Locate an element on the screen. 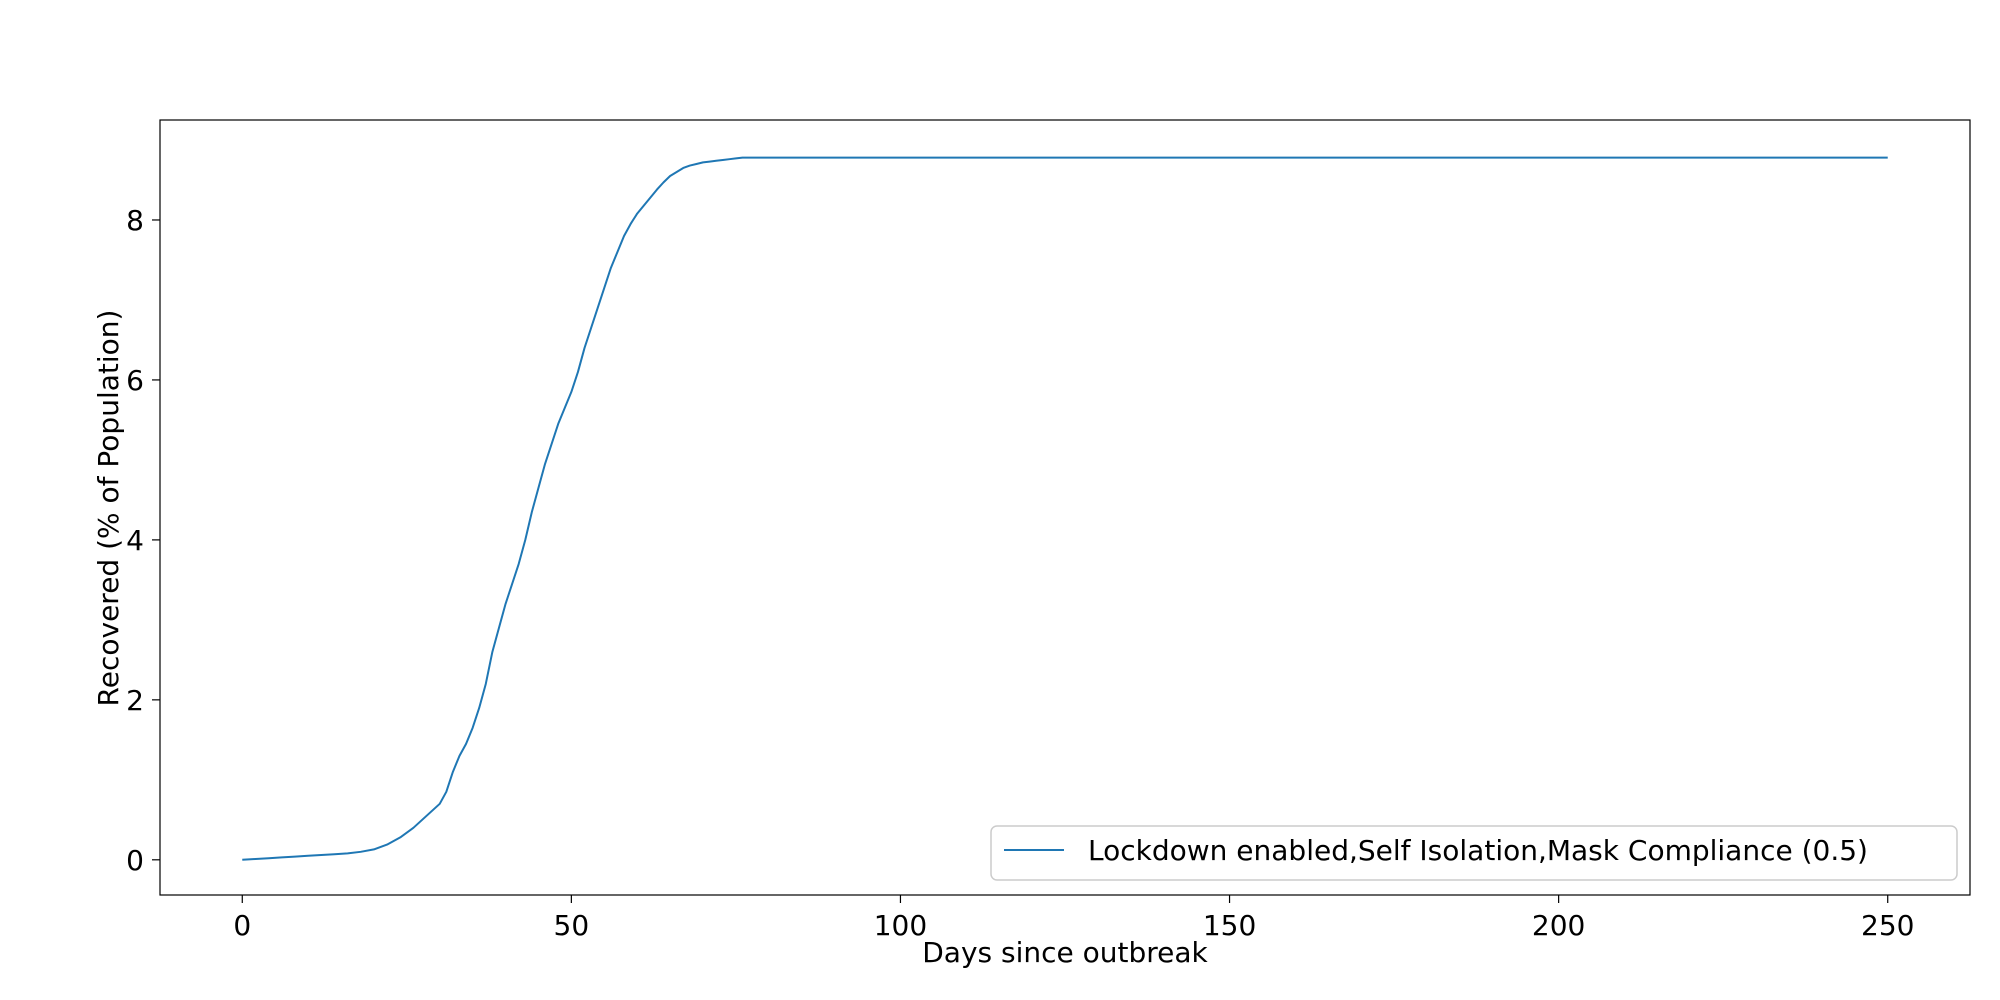 The width and height of the screenshot is (2000, 1000). y-tick-label: 4 is located at coordinates (135, 540).